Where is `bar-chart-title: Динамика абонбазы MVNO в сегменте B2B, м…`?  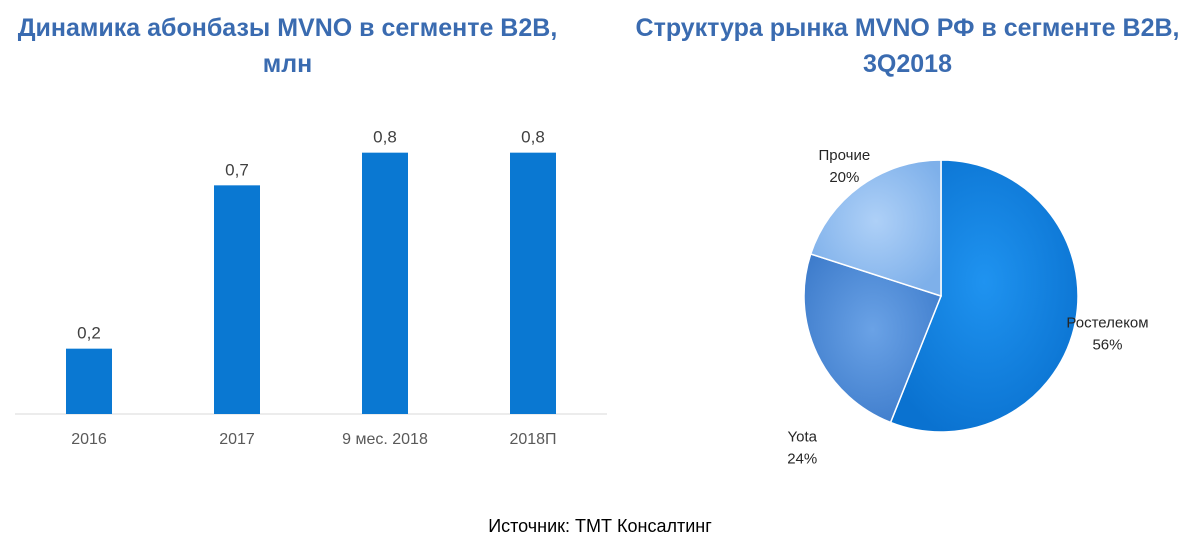
bar-chart-title: Динамика абонбазы MVNO в сегменте B2B, м… is located at coordinates (287, 46).